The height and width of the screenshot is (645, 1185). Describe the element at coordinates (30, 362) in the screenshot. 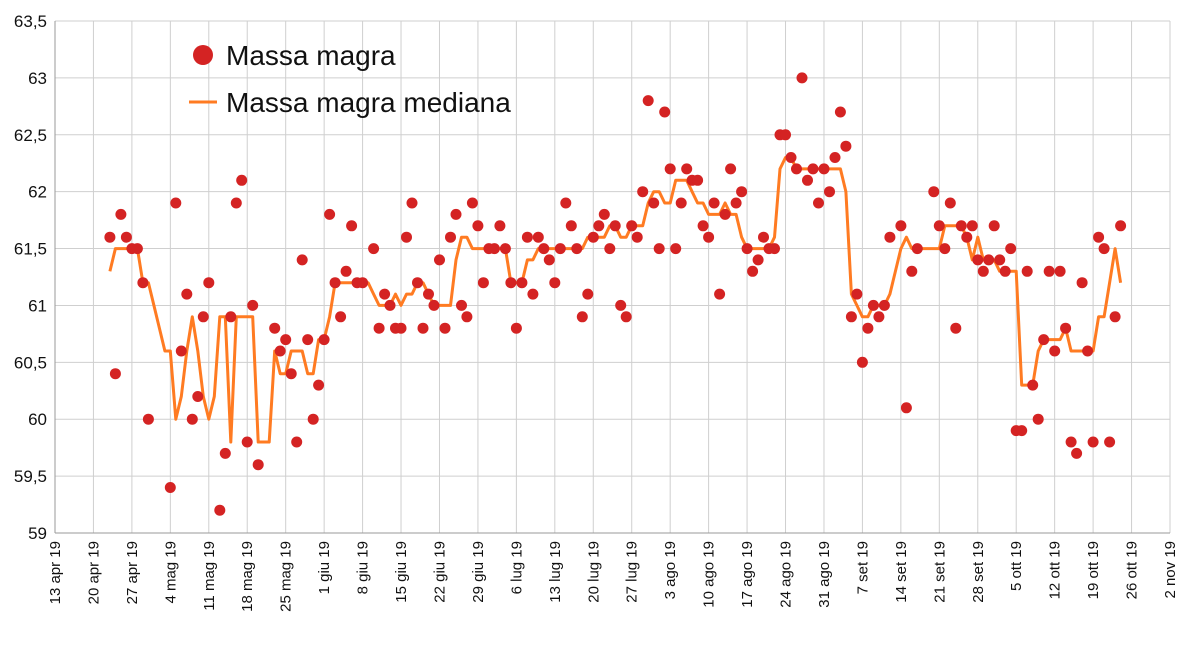

I see `y-tick-label: 60,5` at that location.